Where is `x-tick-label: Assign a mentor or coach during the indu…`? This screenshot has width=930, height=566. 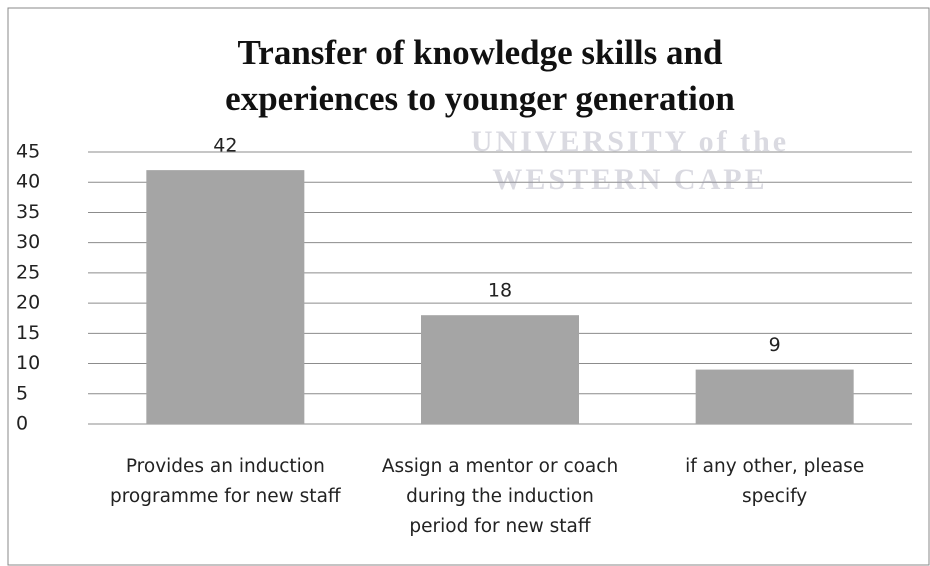 x-tick-label: Assign a mentor or coach during the indu… is located at coordinates (500, 496).